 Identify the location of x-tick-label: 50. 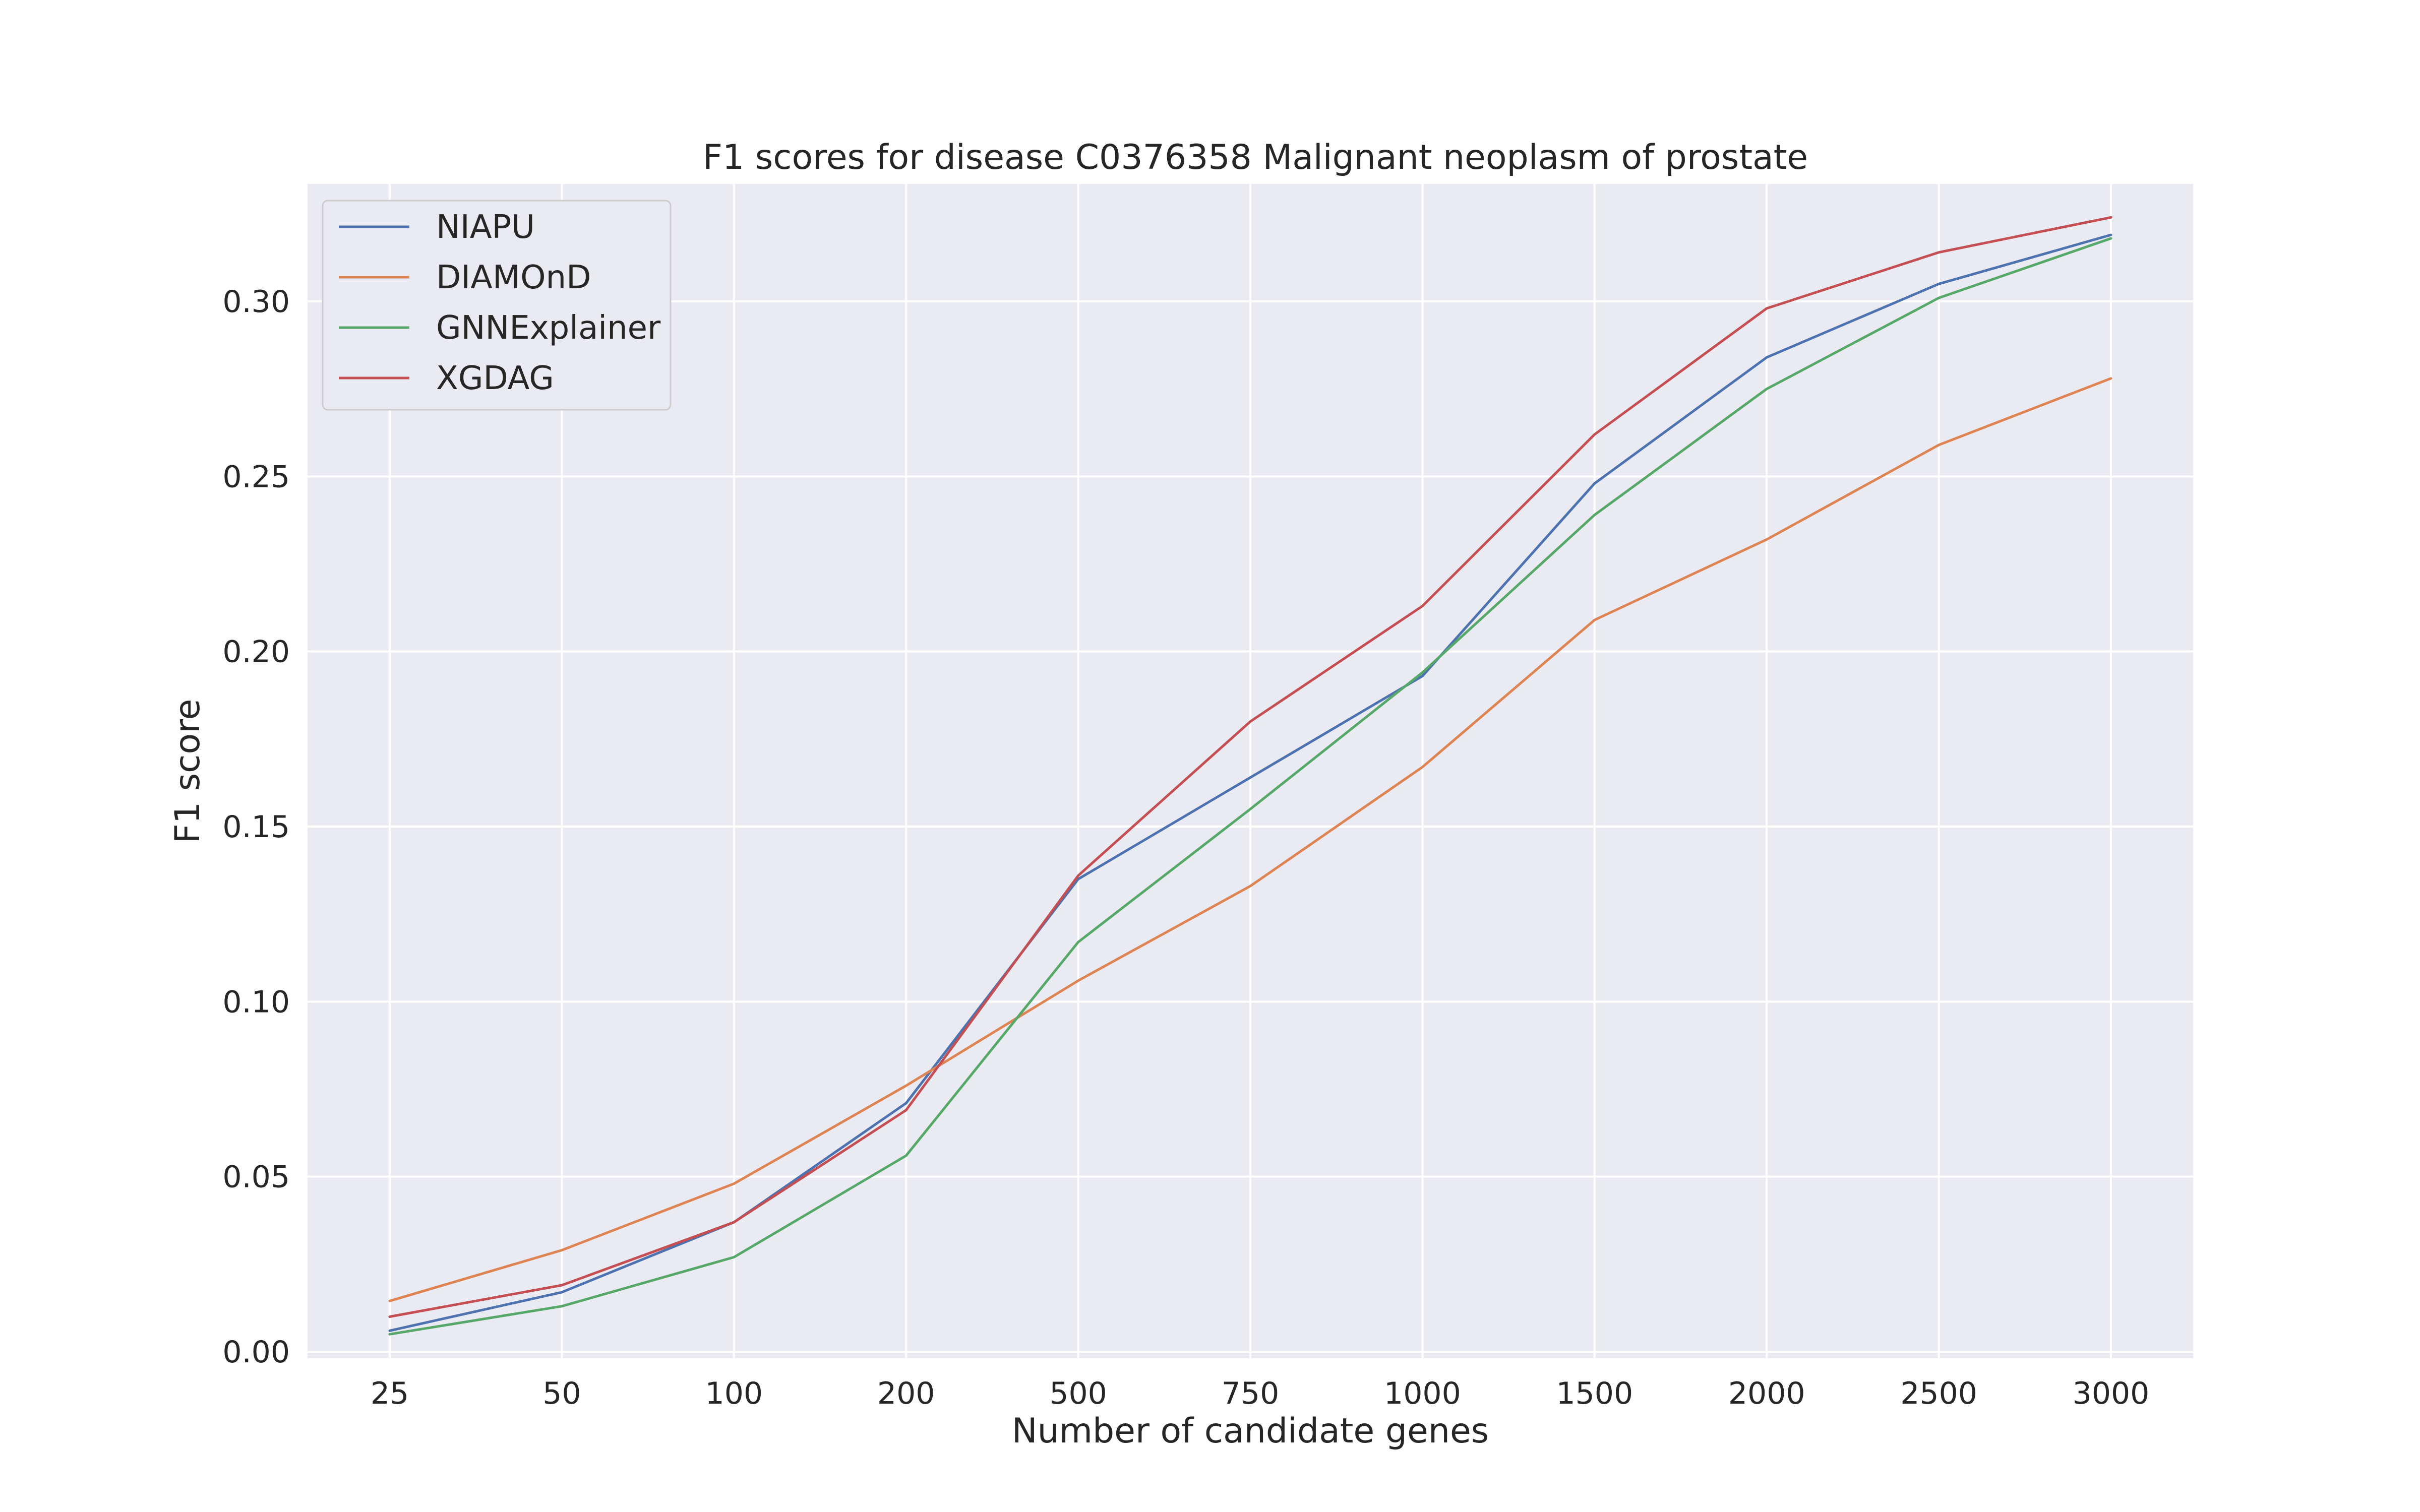
(561, 1393).